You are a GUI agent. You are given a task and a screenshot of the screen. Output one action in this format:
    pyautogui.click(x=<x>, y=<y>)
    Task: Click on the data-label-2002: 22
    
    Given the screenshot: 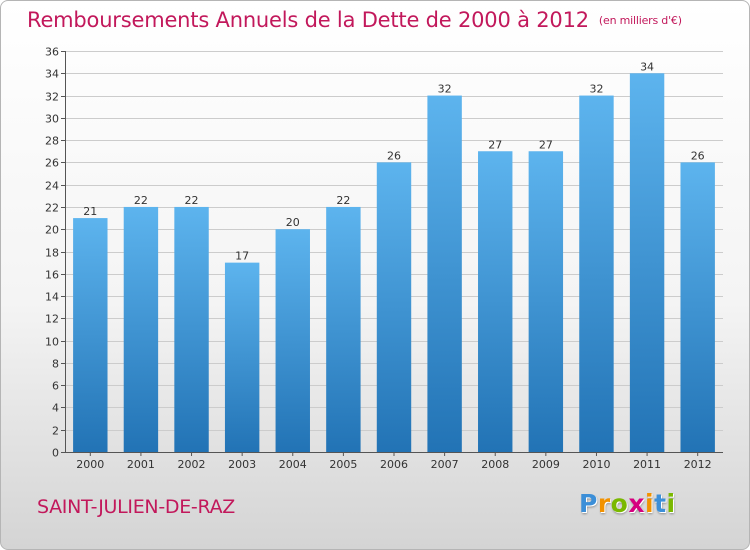 What is the action you would take?
    pyautogui.click(x=192, y=200)
    